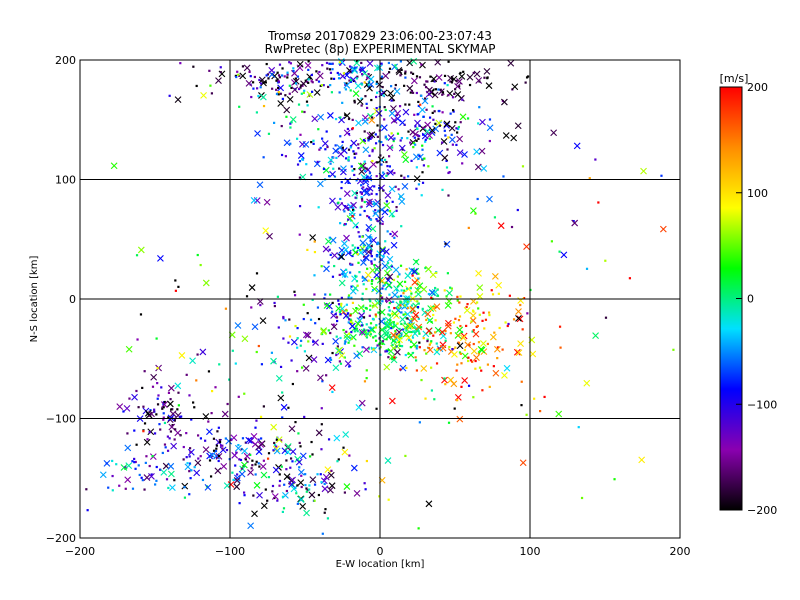 This screenshot has height=600, width=800. Describe the element at coordinates (34, 299) in the screenshot. I see `y-axis-label: N-S location [km]` at that location.